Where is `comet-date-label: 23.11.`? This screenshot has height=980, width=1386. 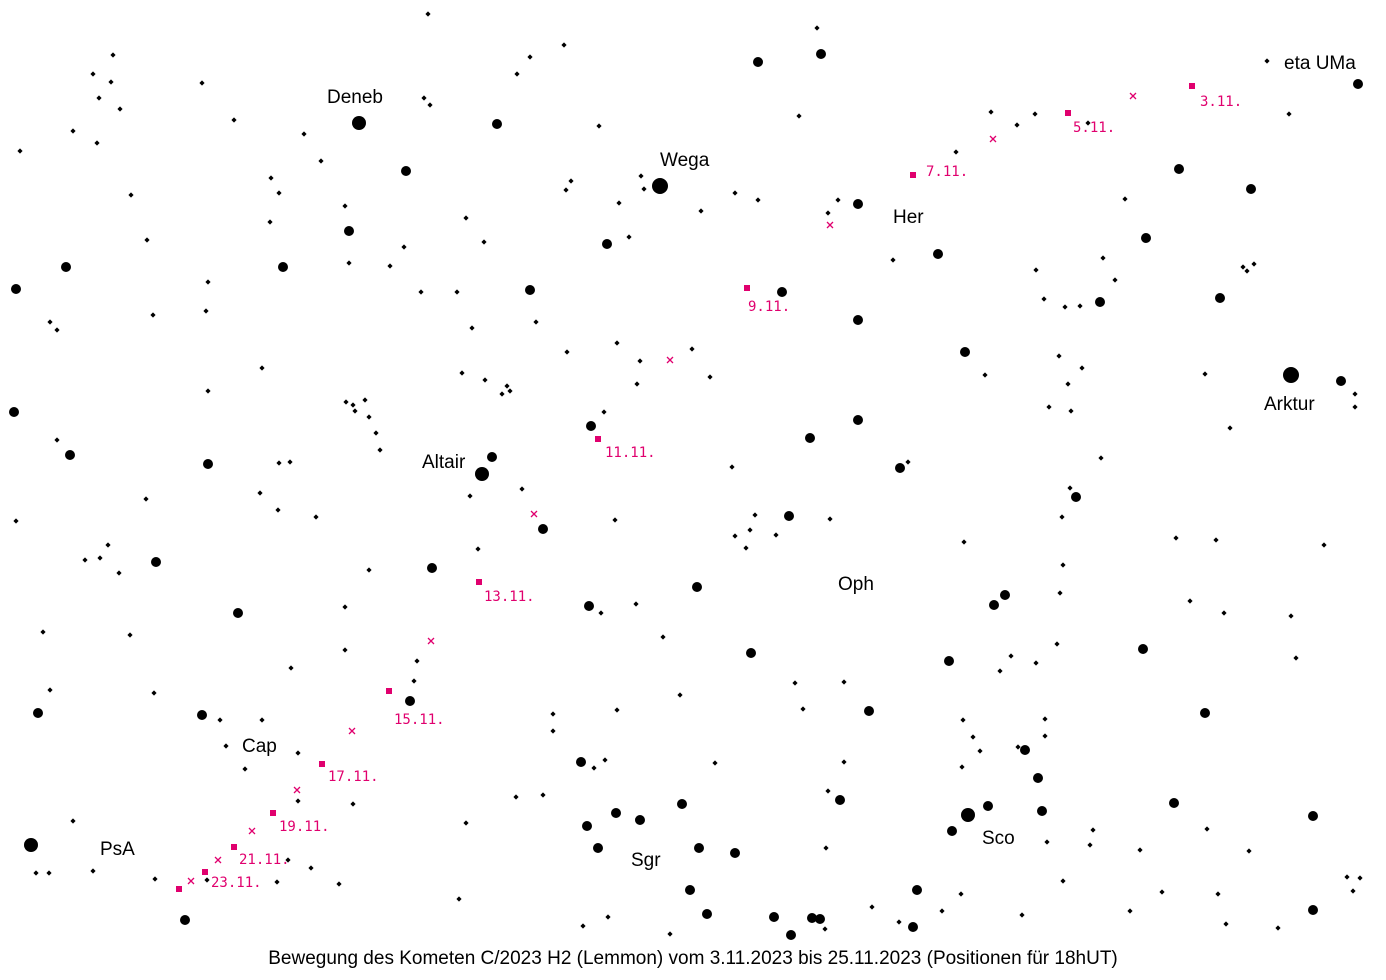 comet-date-label: 23.11. is located at coordinates (236, 883).